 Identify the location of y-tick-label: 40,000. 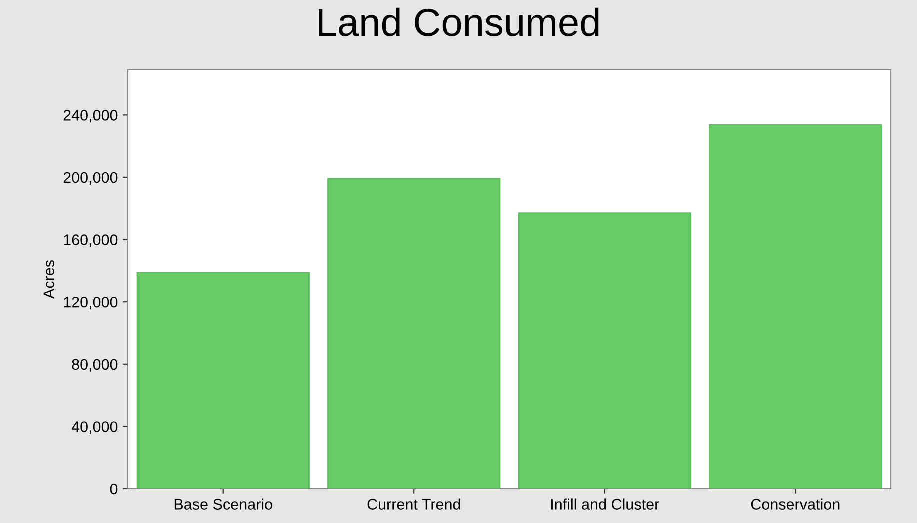
(95, 428).